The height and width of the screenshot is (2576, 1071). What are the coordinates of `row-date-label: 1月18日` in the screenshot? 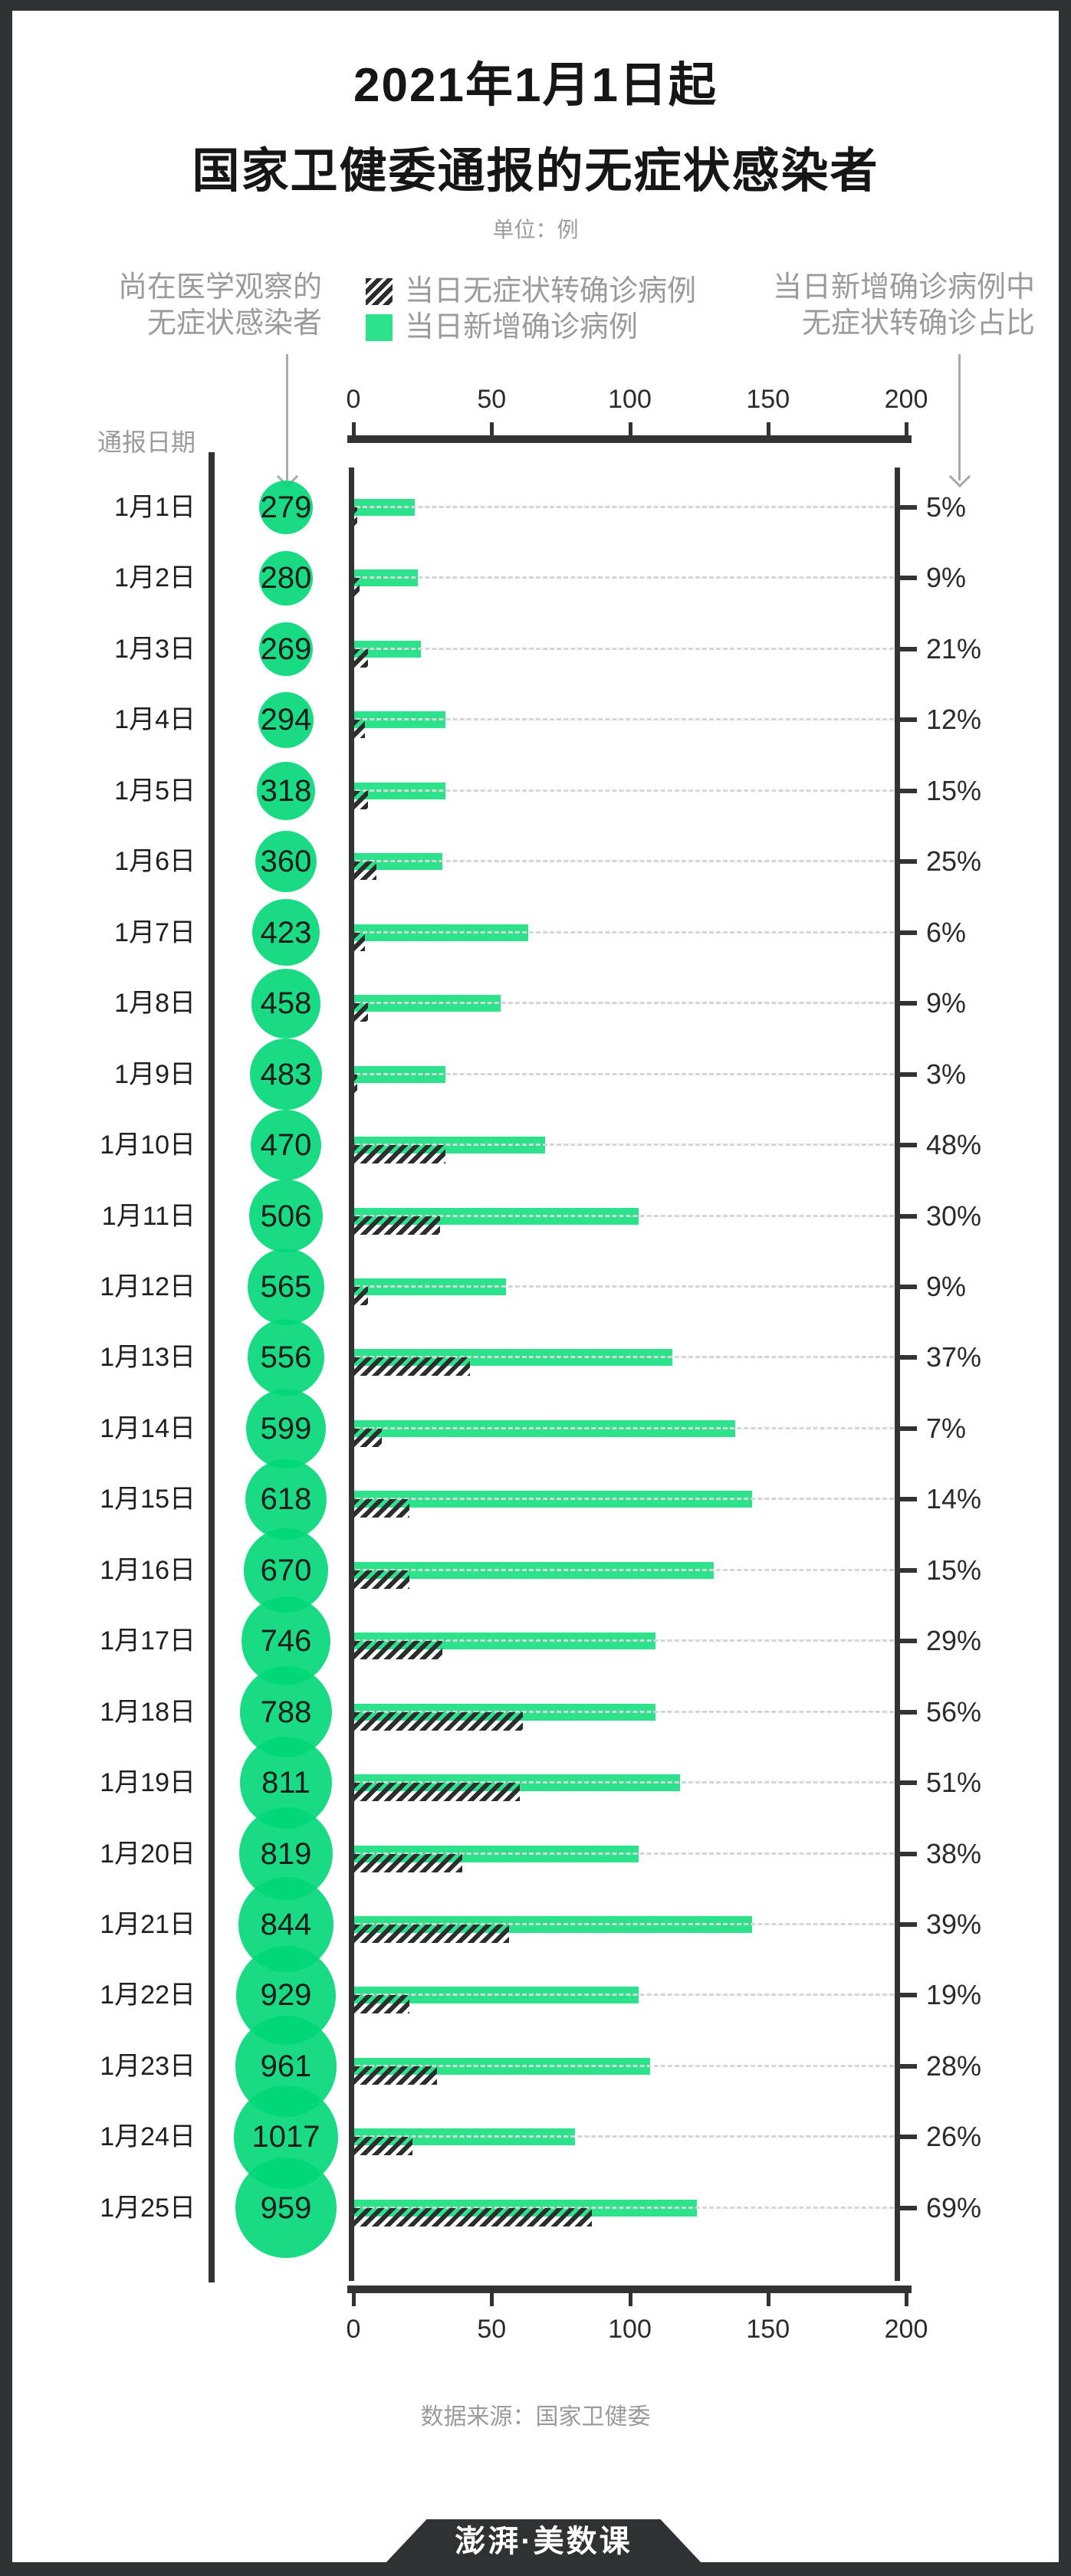 It's located at (147, 1712).